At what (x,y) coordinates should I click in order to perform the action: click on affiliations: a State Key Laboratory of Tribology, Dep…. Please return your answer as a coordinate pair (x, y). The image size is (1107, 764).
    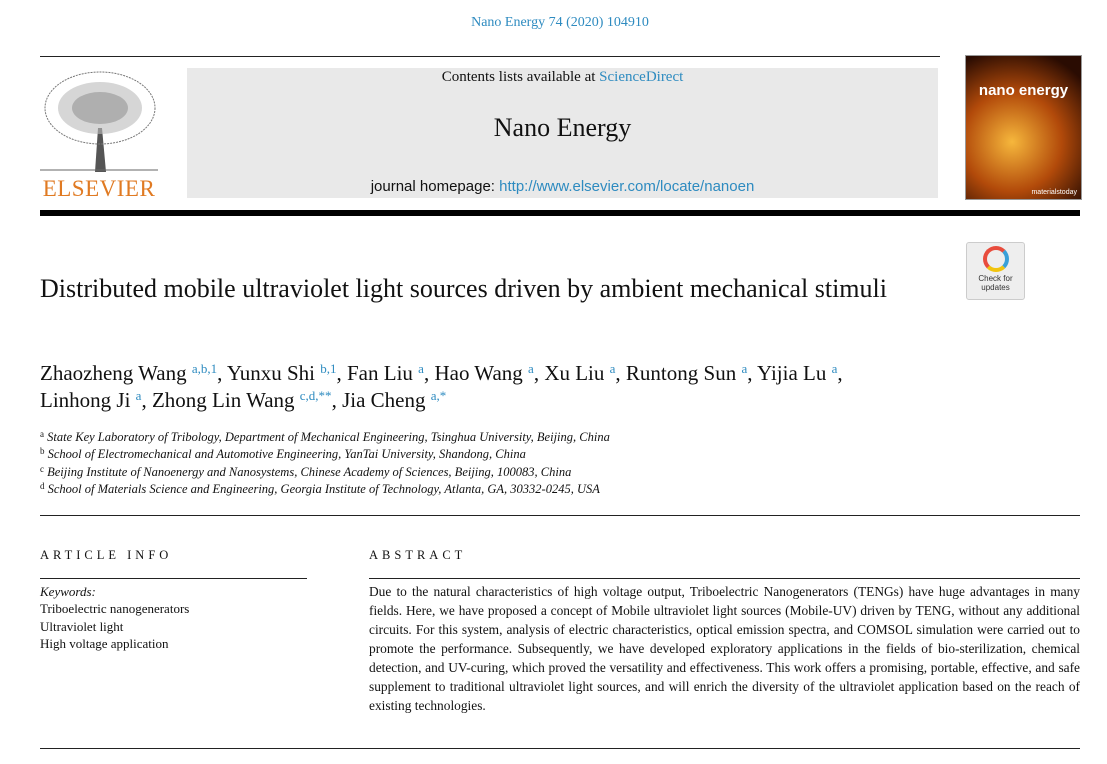
    Looking at the image, I should click on (325, 463).